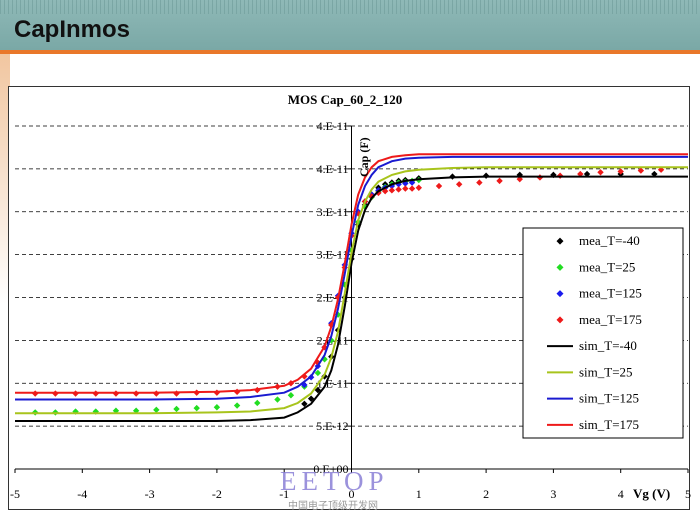 The width and height of the screenshot is (700, 516). Describe the element at coordinates (486, 494) in the screenshot. I see `x-tick-label: 2` at that location.